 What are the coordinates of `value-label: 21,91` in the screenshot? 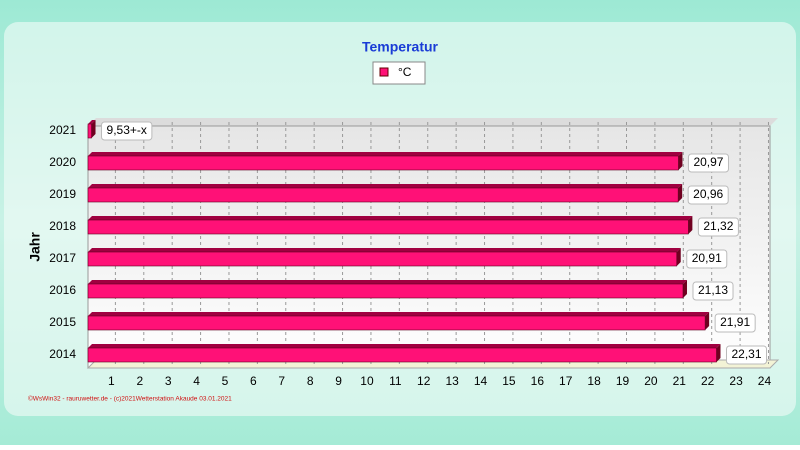 It's located at (735, 322).